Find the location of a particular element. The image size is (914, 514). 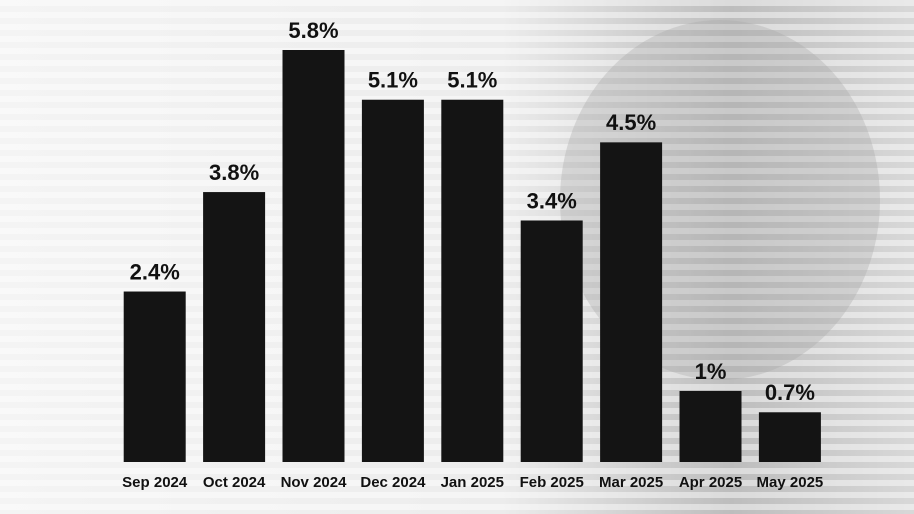

value-label: 3.8% is located at coordinates (234, 172).